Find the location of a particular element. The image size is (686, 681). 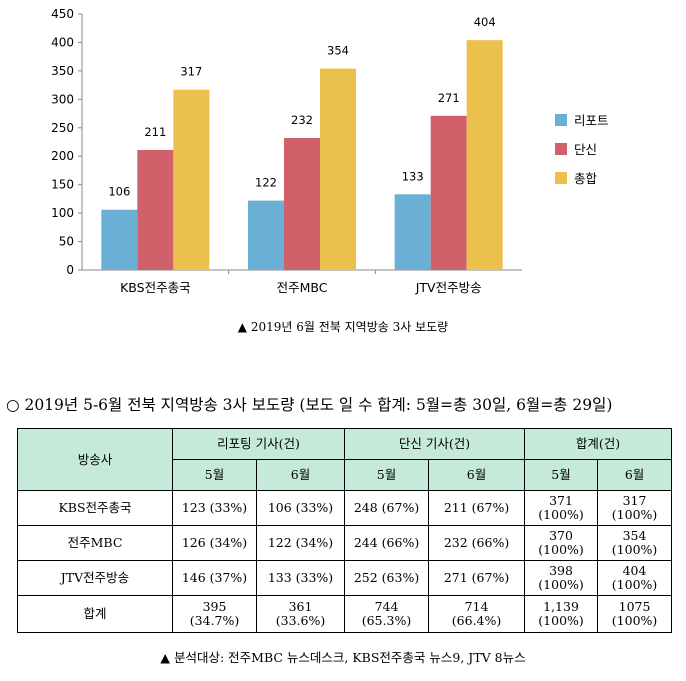

chart-caption: ▲ 2019년 6월 전북 지역방송 3사 보도량 is located at coordinates (343, 327).